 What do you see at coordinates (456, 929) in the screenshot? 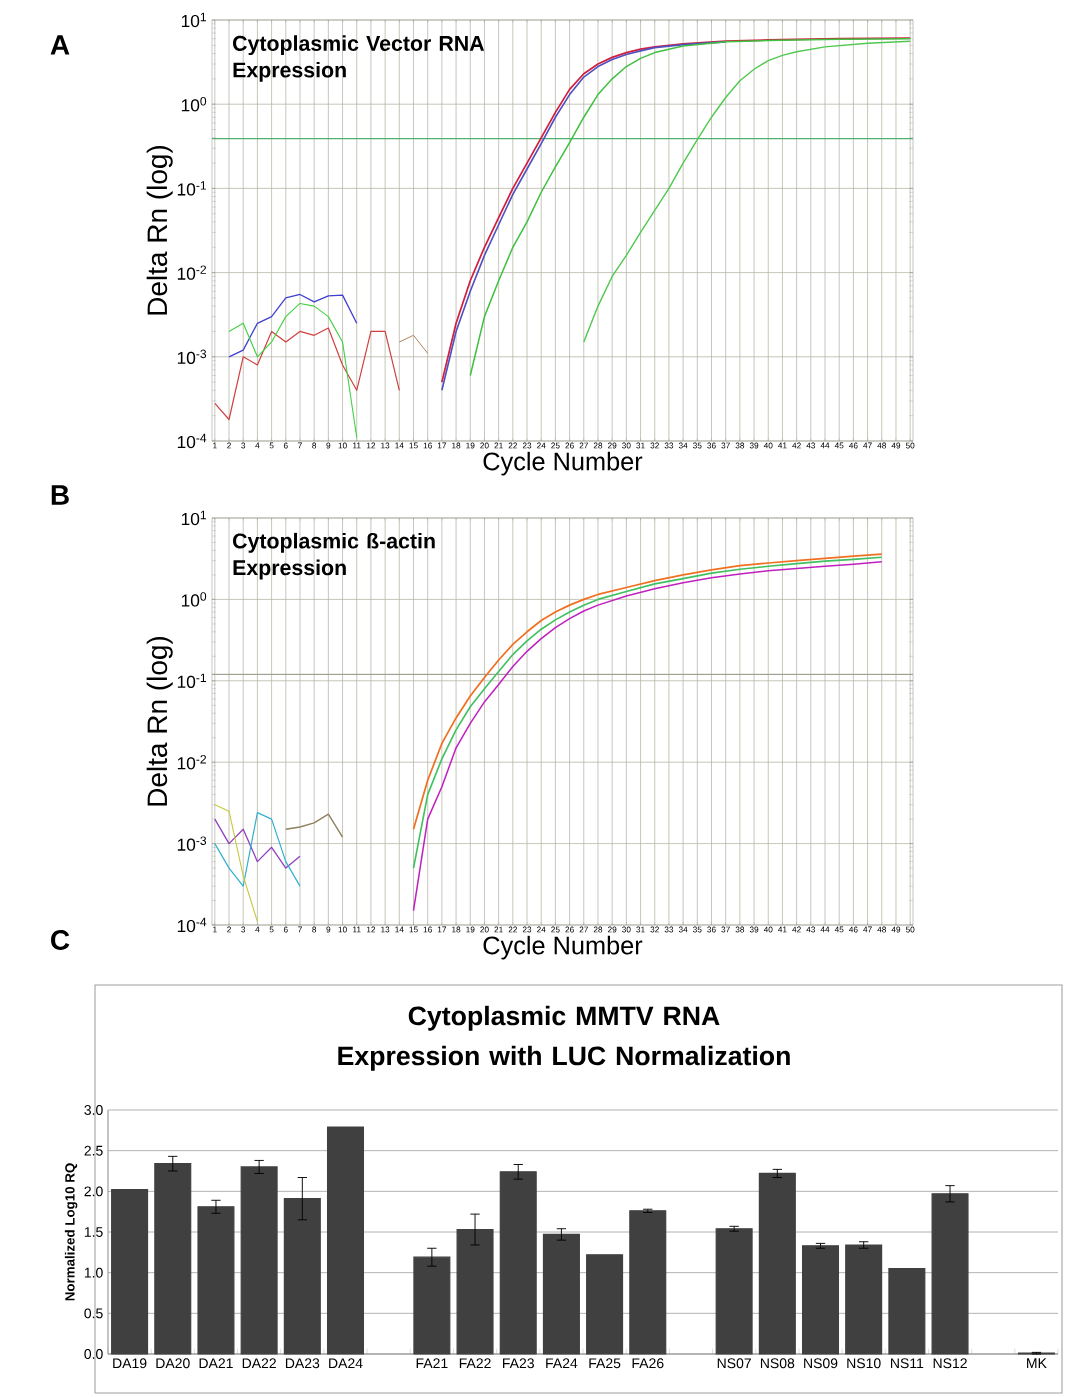
I see `x-tick-label: 18` at bounding box center [456, 929].